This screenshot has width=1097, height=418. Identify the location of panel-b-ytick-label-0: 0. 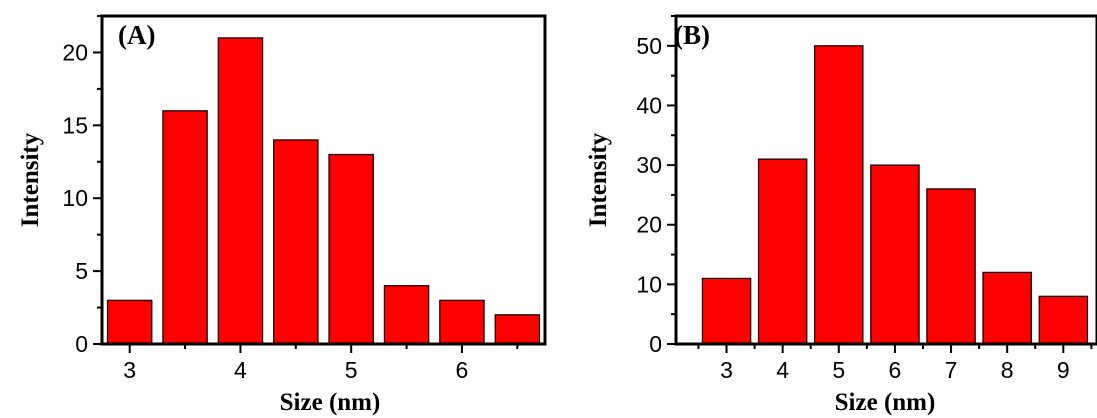
(655, 344).